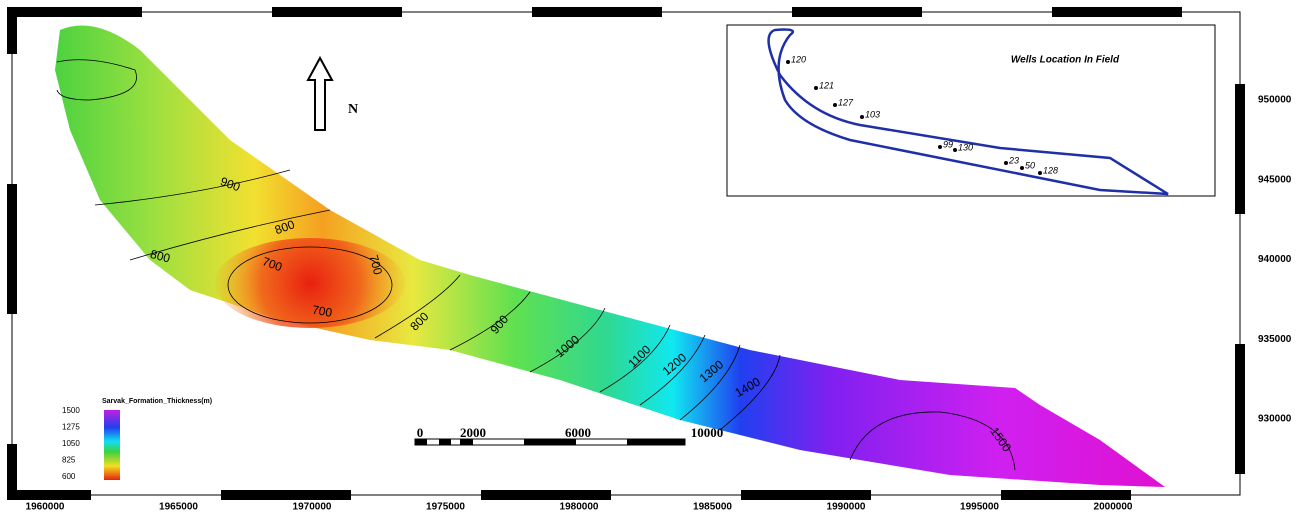 This screenshot has width=1311, height=522. What do you see at coordinates (69, 476) in the screenshot?
I see `legend-tick-label: 600` at bounding box center [69, 476].